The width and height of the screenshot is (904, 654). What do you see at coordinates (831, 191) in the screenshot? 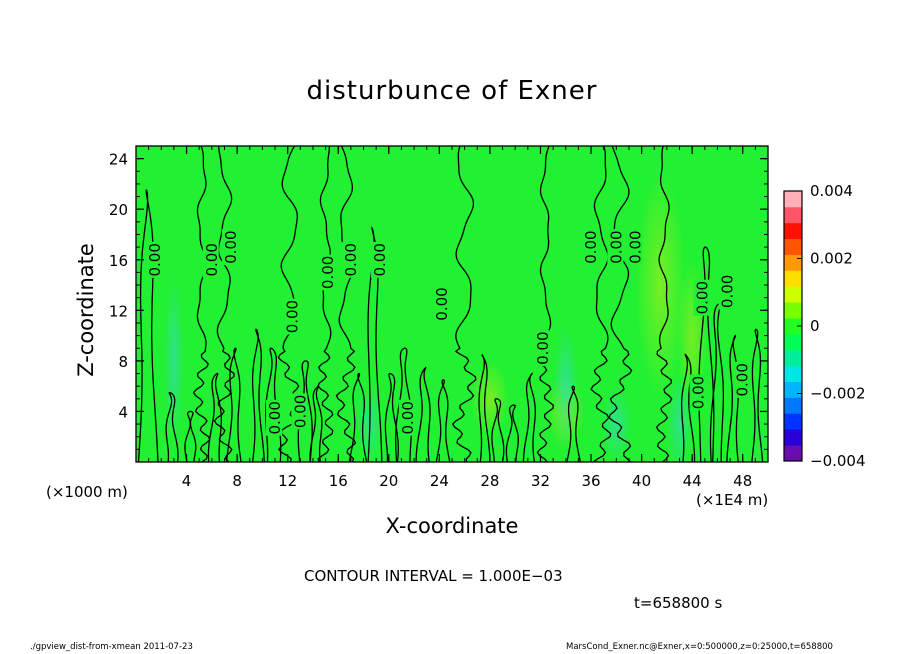
I see `colorbar-tick-label: 0.004` at bounding box center [831, 191].